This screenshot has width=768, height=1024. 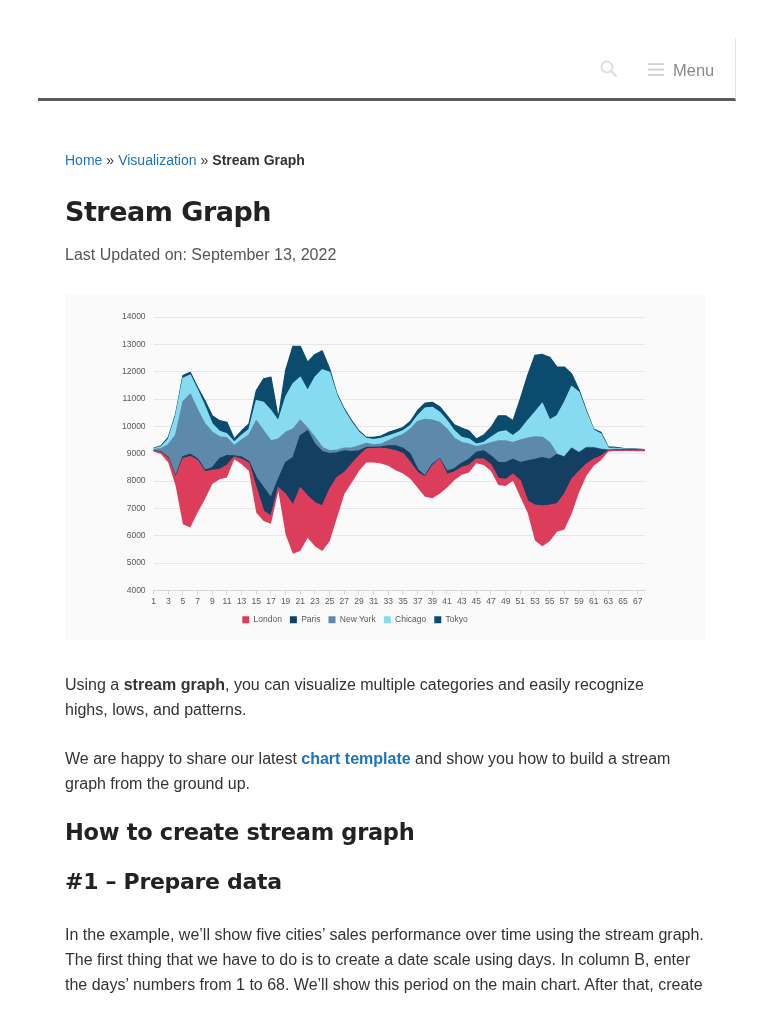 What do you see at coordinates (133, 425) in the screenshot?
I see `y-tick-label: 10000` at bounding box center [133, 425].